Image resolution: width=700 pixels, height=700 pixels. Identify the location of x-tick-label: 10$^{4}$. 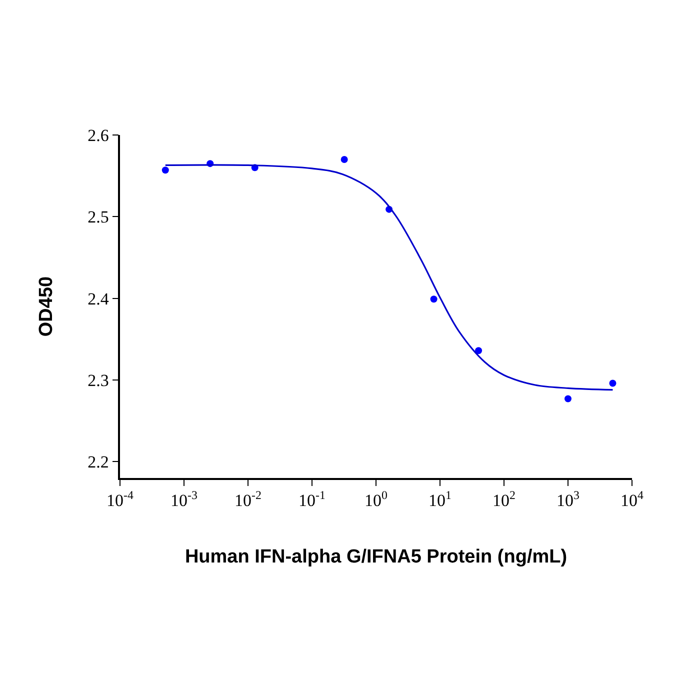
(632, 499).